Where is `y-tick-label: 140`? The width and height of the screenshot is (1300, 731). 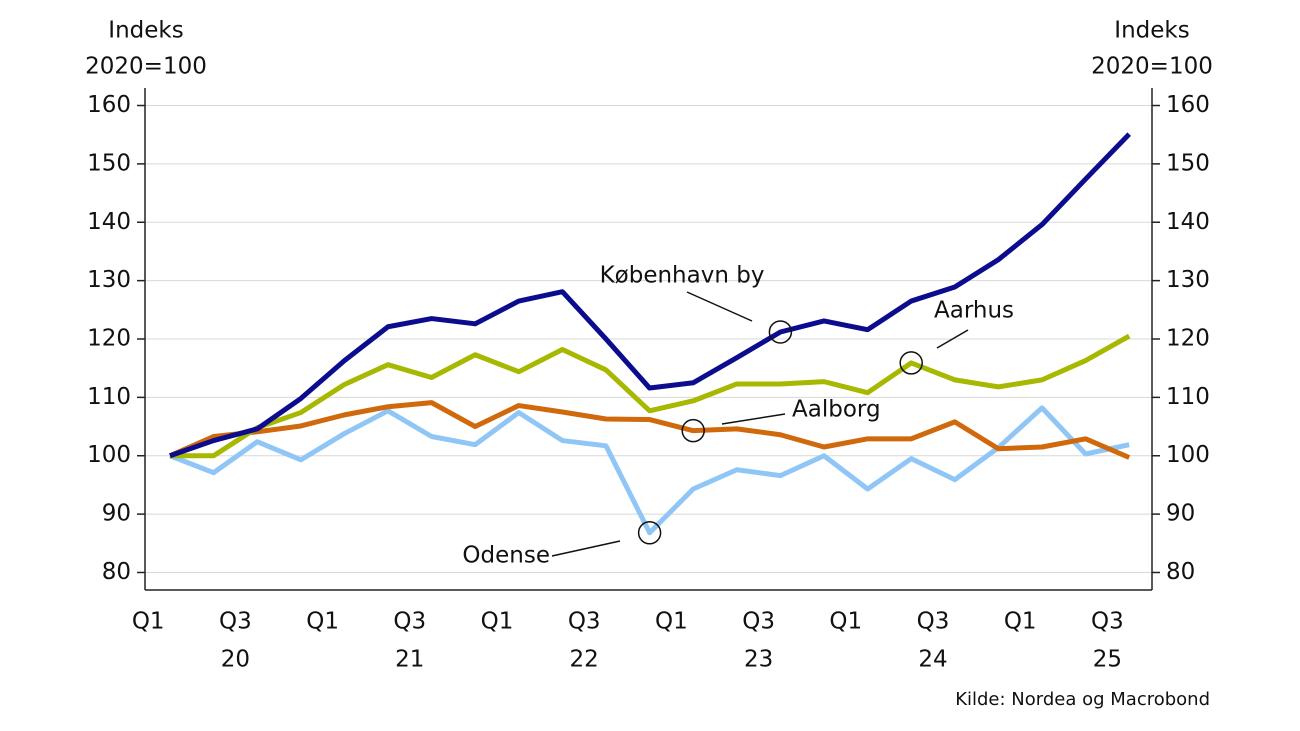
y-tick-label: 140 is located at coordinates (109, 222).